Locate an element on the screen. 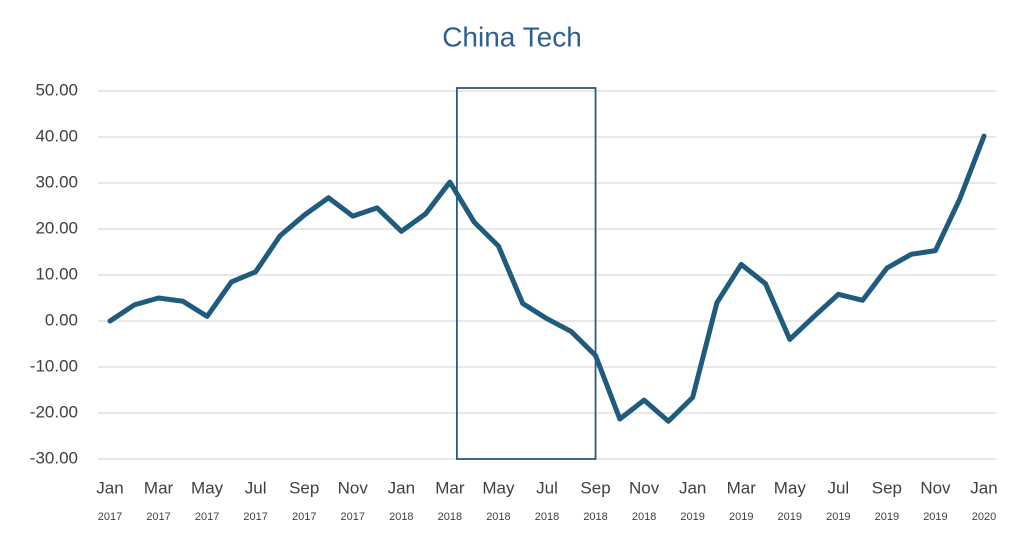  y-tick-label: 0.00 is located at coordinates (61, 319).